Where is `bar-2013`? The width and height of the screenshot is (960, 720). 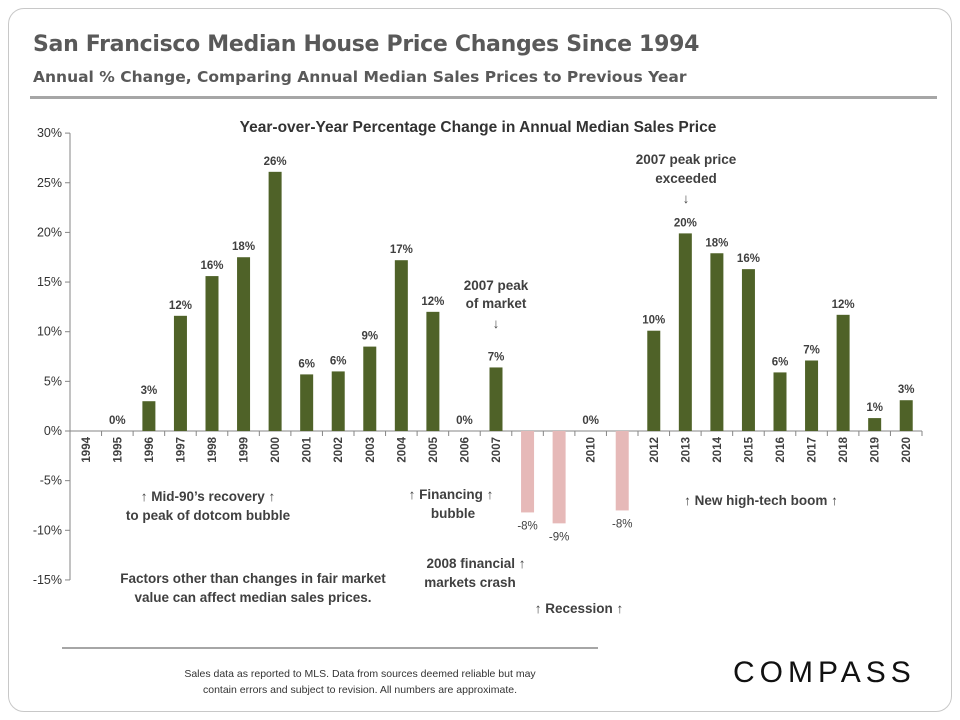
bar-2013 is located at coordinates (685, 332).